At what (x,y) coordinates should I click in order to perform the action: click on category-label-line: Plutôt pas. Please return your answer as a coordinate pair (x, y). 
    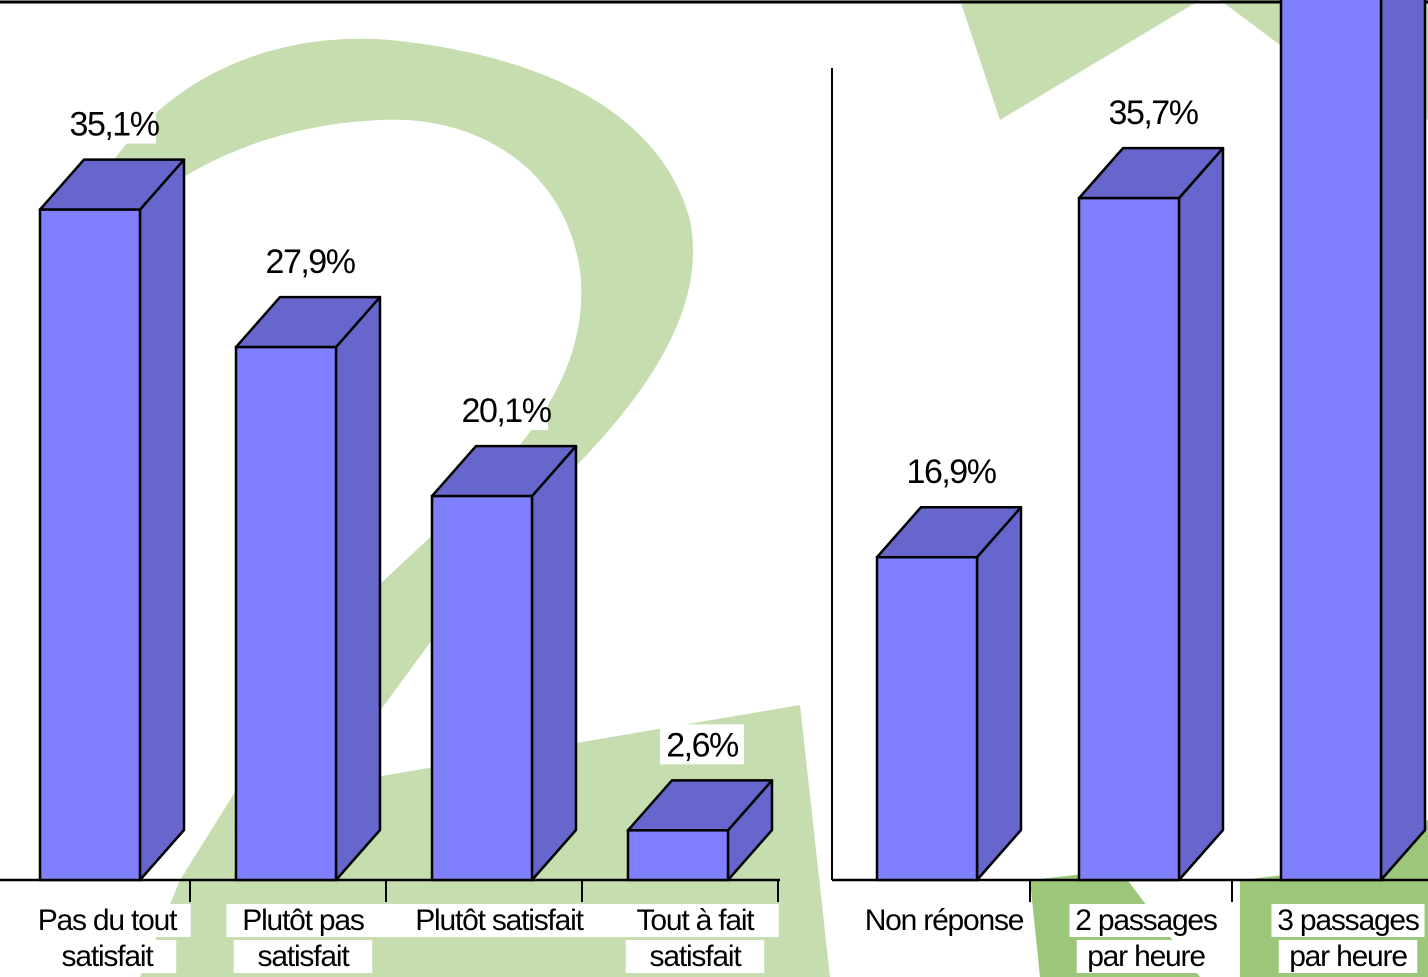
    Looking at the image, I should click on (303, 920).